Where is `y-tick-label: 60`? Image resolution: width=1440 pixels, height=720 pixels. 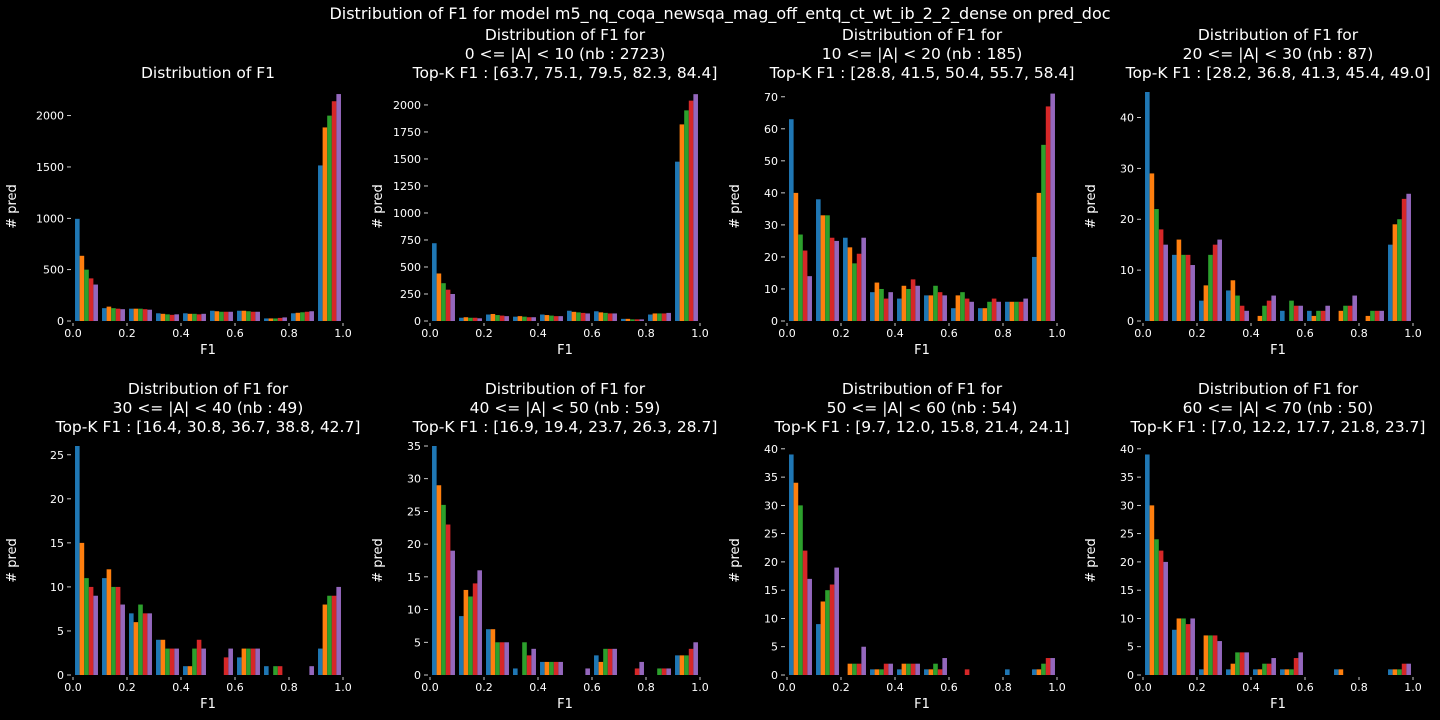 y-tick-label: 60 is located at coordinates (771, 129).